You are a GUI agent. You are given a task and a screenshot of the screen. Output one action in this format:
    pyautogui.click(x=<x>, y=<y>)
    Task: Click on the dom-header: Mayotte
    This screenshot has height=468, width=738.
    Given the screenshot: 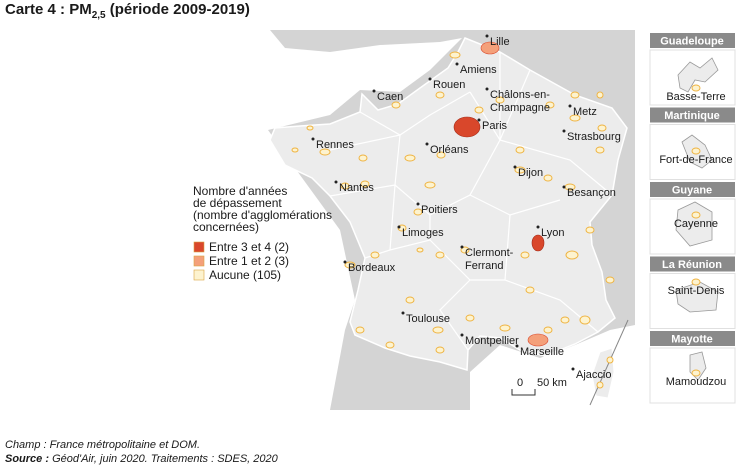 What is the action you would take?
    pyautogui.click(x=692, y=340)
    